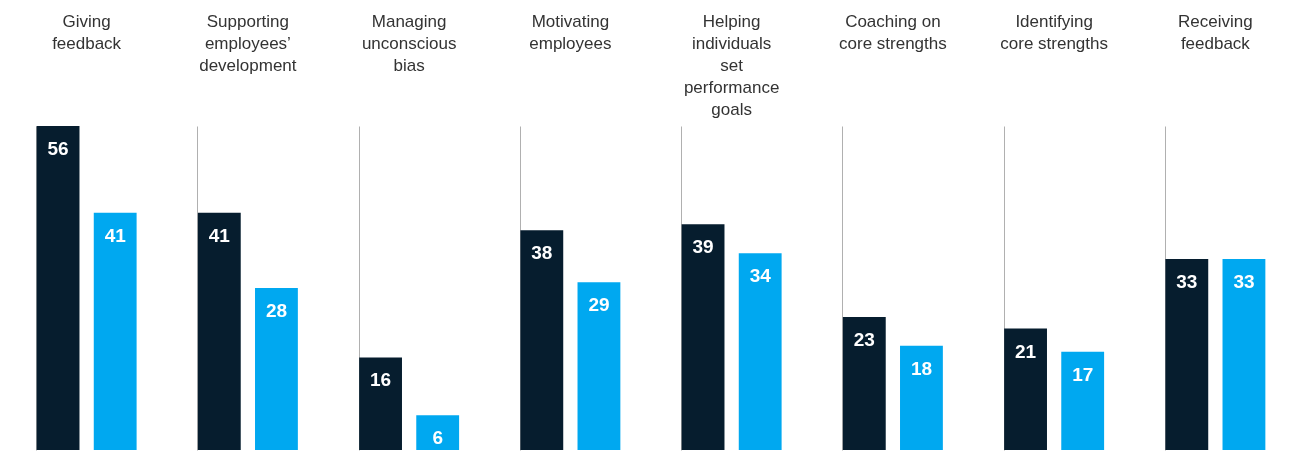 This screenshot has height=452, width=1301. Describe the element at coordinates (921, 368) in the screenshot. I see `data-label: 18` at that location.